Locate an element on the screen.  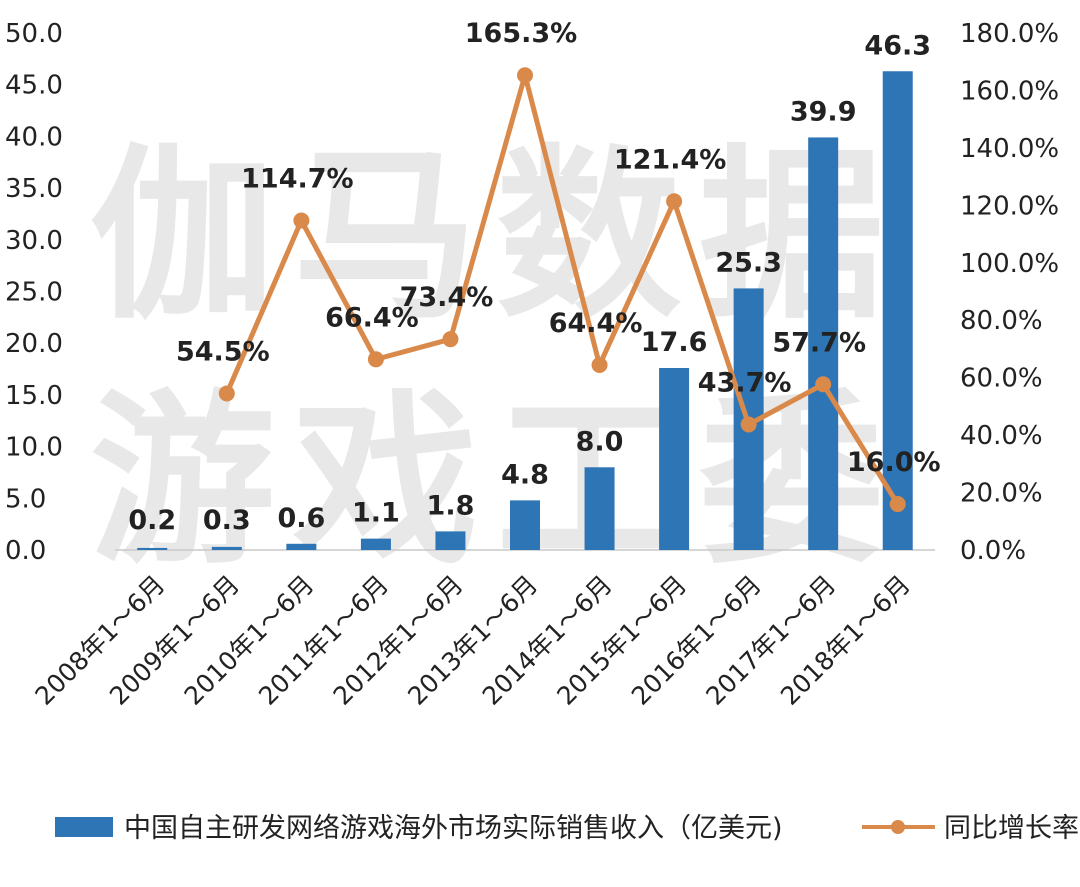
bar-value-label: 17.6 is located at coordinates (674, 342).